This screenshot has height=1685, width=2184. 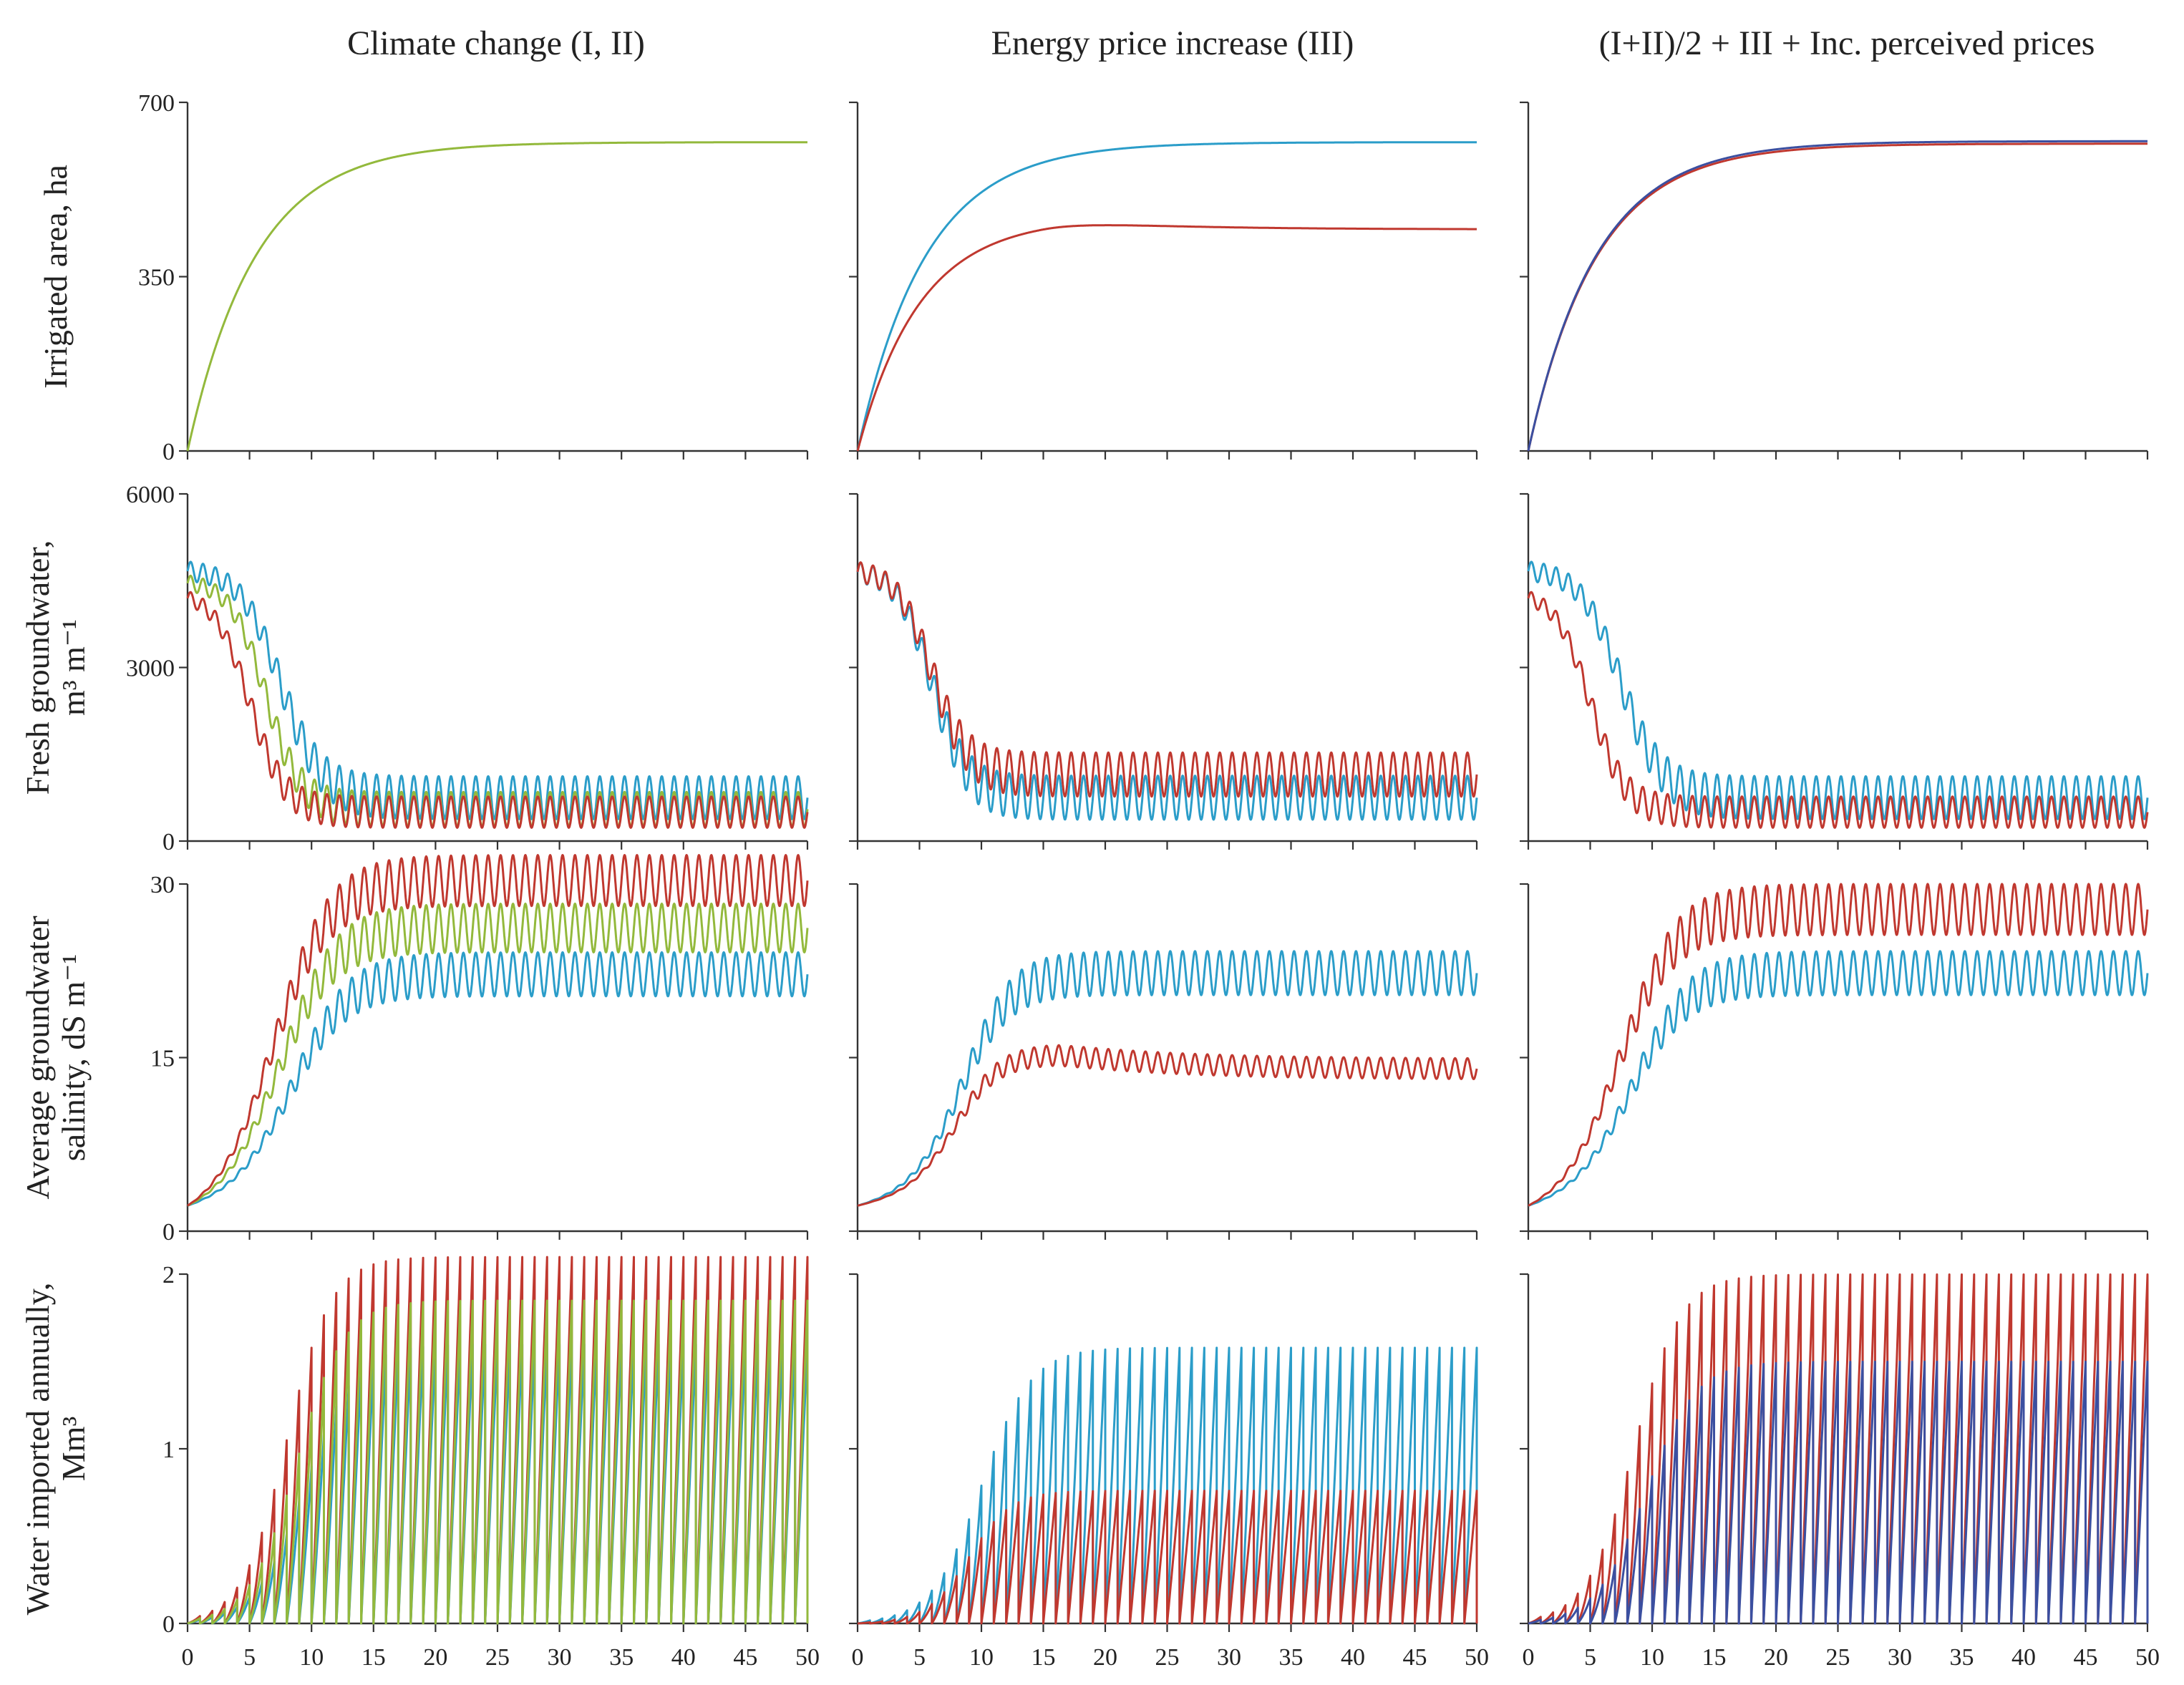 What do you see at coordinates (168, 1450) in the screenshot?
I see `y-tick-label: 1` at bounding box center [168, 1450].